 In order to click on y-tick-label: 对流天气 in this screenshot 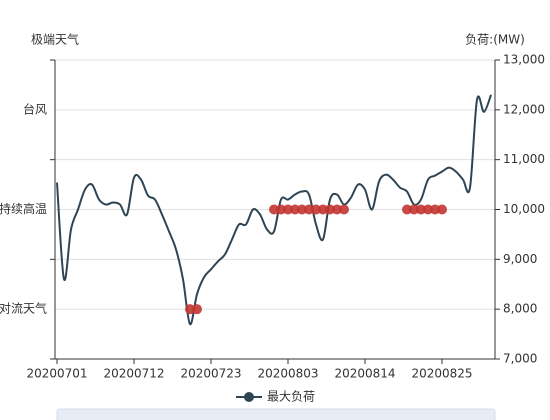, I will do `click(23, 308)`.